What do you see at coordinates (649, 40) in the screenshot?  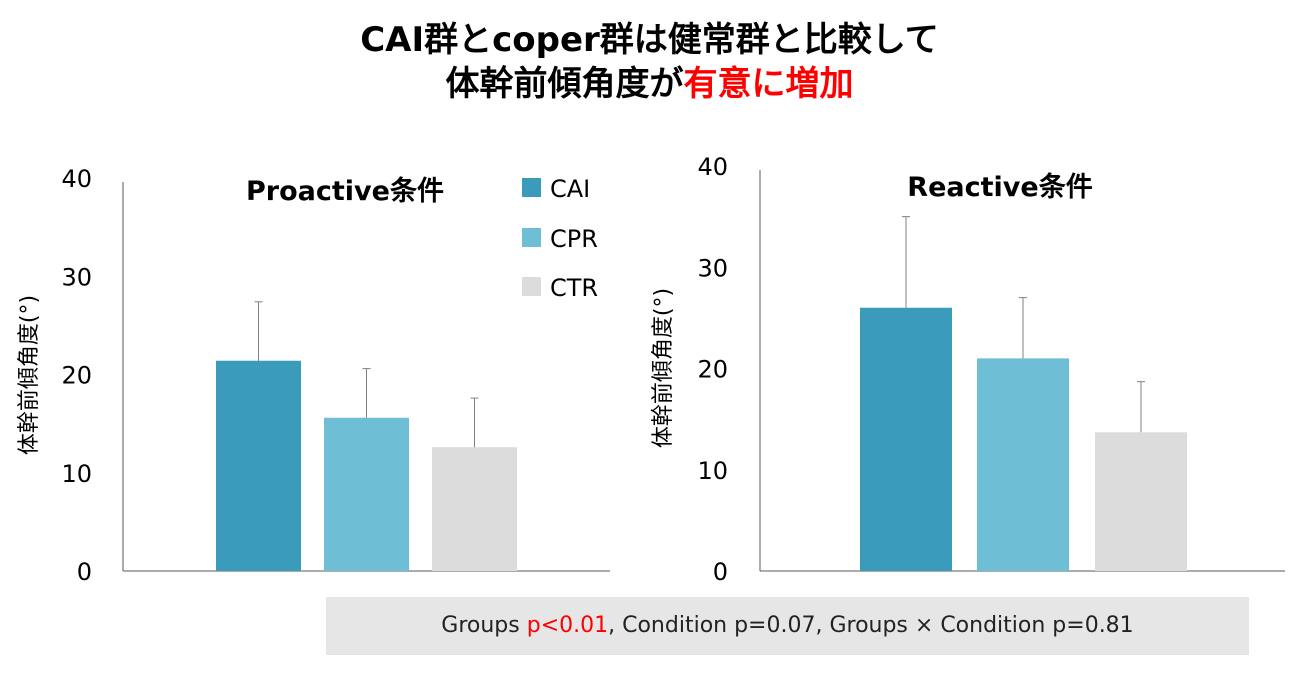 I see `slide-title-line1: CAI群とcoper群は健常群と比較して` at bounding box center [649, 40].